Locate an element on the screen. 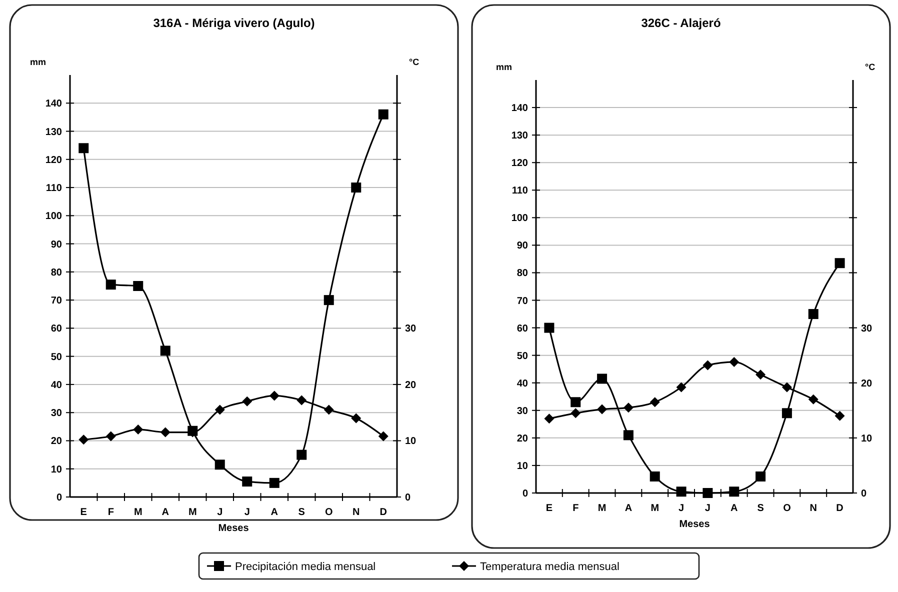  x-tick-label: S is located at coordinates (760, 508).